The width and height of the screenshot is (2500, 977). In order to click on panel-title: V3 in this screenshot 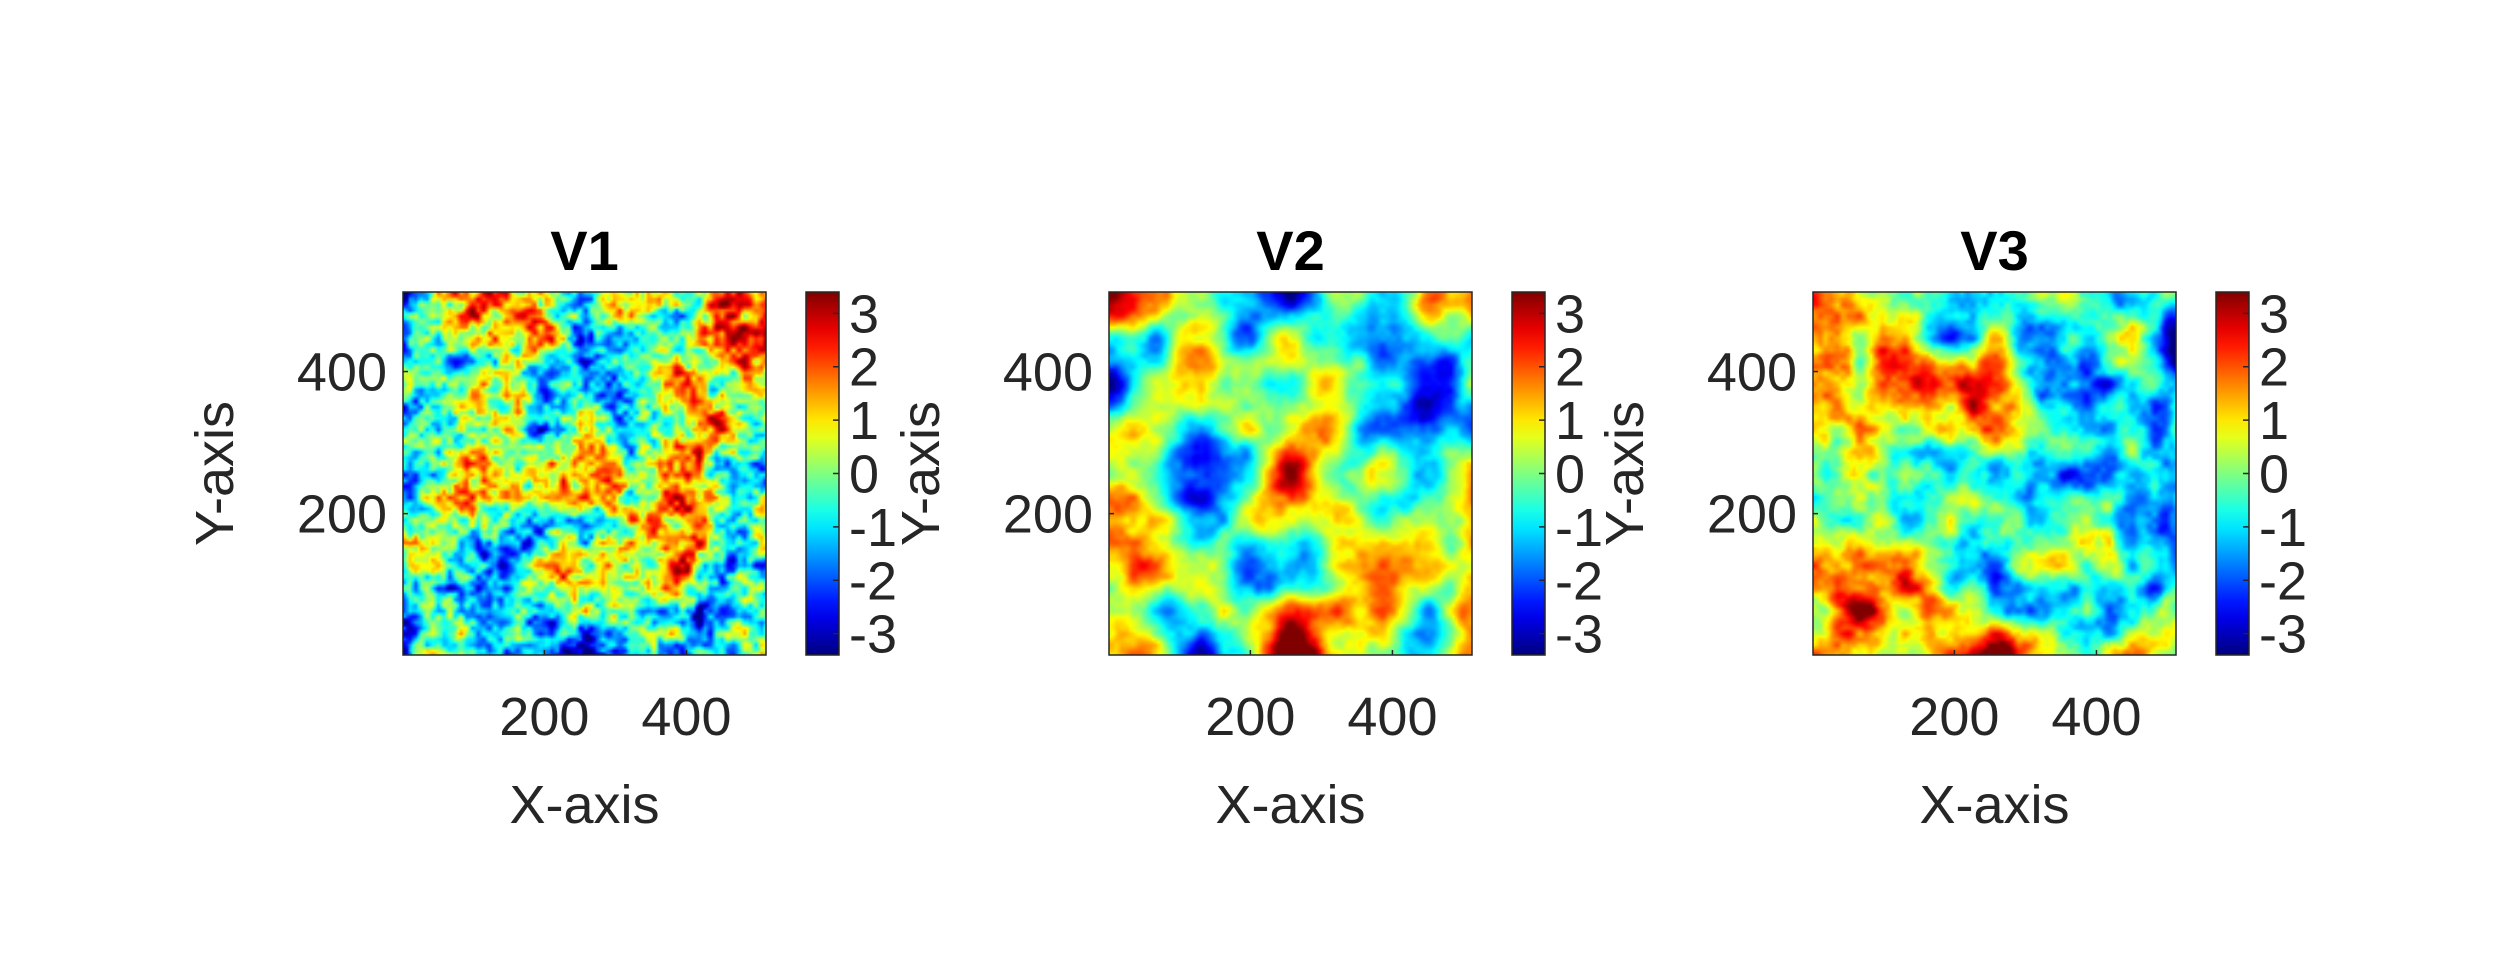, I will do `click(1994, 250)`.